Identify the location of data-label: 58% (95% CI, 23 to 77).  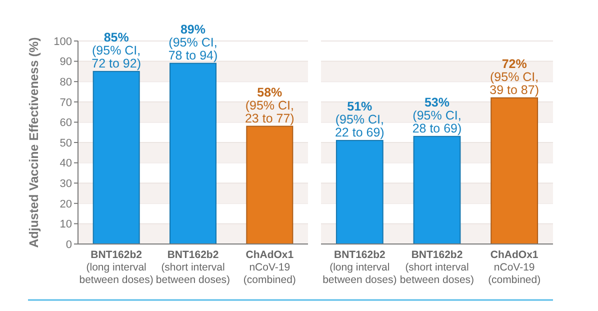
(269, 105).